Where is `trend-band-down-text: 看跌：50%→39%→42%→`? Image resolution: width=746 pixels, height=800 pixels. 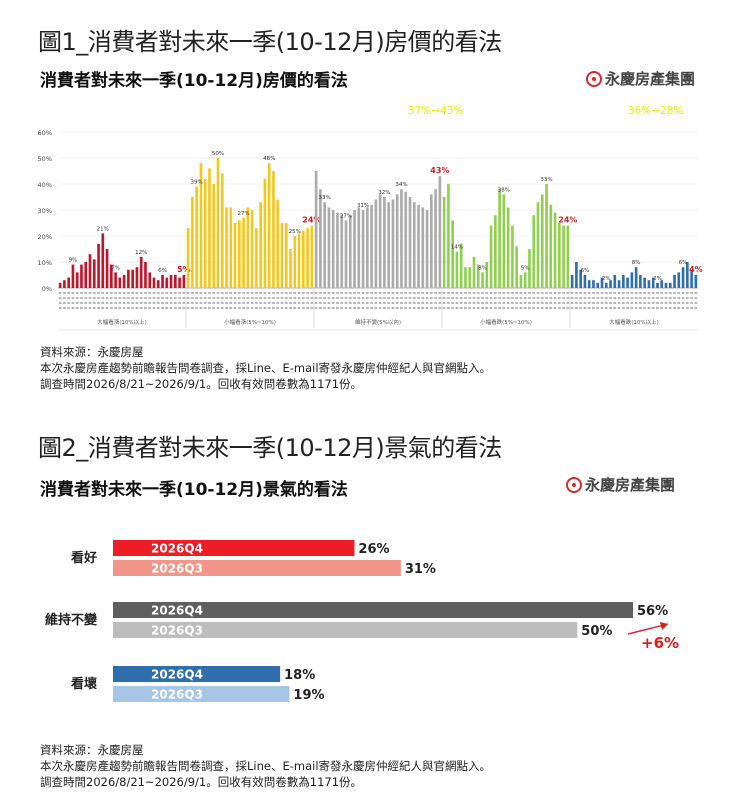 trend-band-down-text: 看跌：50%→39%→42%→ is located at coordinates (564, 111).